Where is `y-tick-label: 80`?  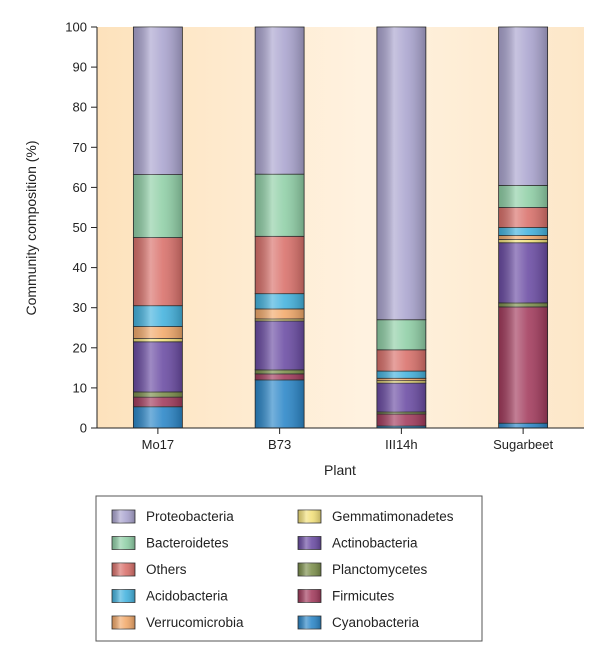 y-tick-label: 80 is located at coordinates (80, 107).